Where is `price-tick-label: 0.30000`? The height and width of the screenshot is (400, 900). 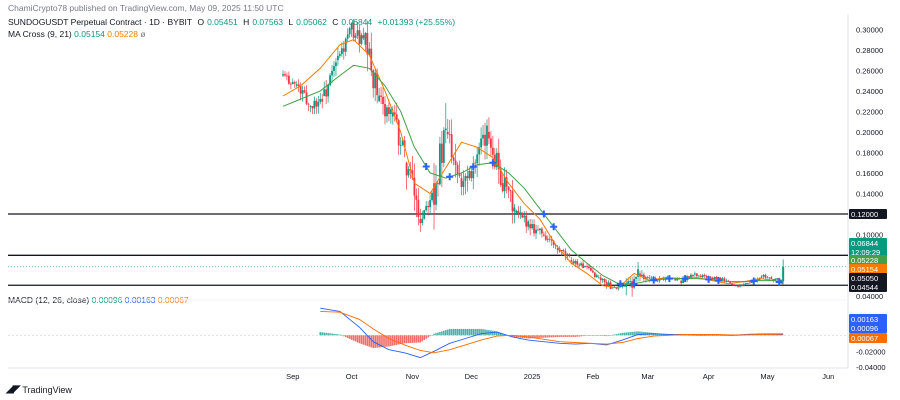 price-tick-label: 0.30000 is located at coordinates (869, 29).